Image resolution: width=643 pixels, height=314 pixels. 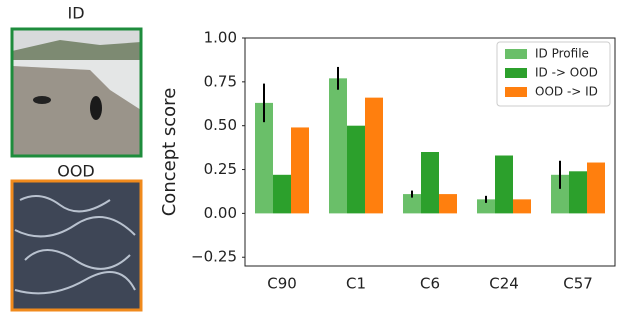 What do you see at coordinates (282, 284) in the screenshot?
I see `x-tick-label: C90` at bounding box center [282, 284].